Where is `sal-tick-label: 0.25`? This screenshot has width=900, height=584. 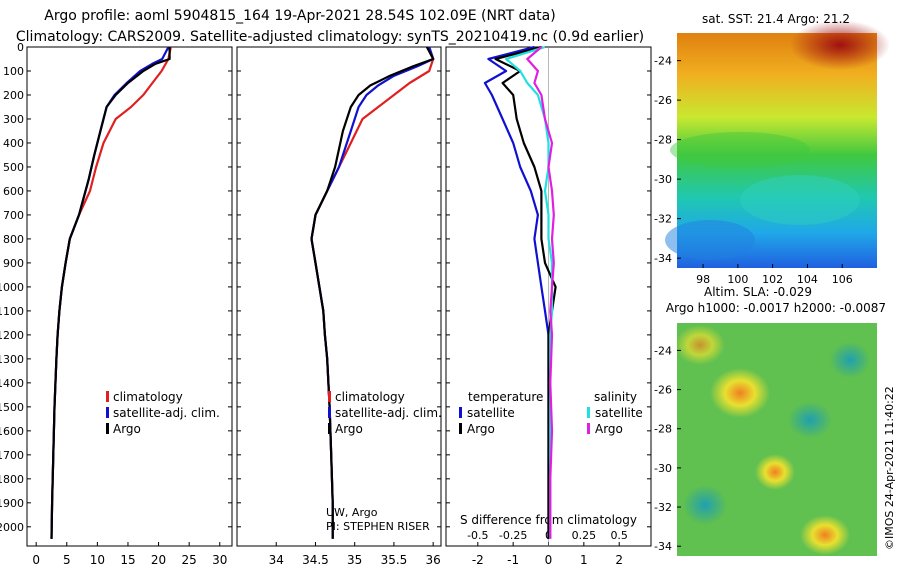 sal-tick-label: 0.25 is located at coordinates (584, 535).